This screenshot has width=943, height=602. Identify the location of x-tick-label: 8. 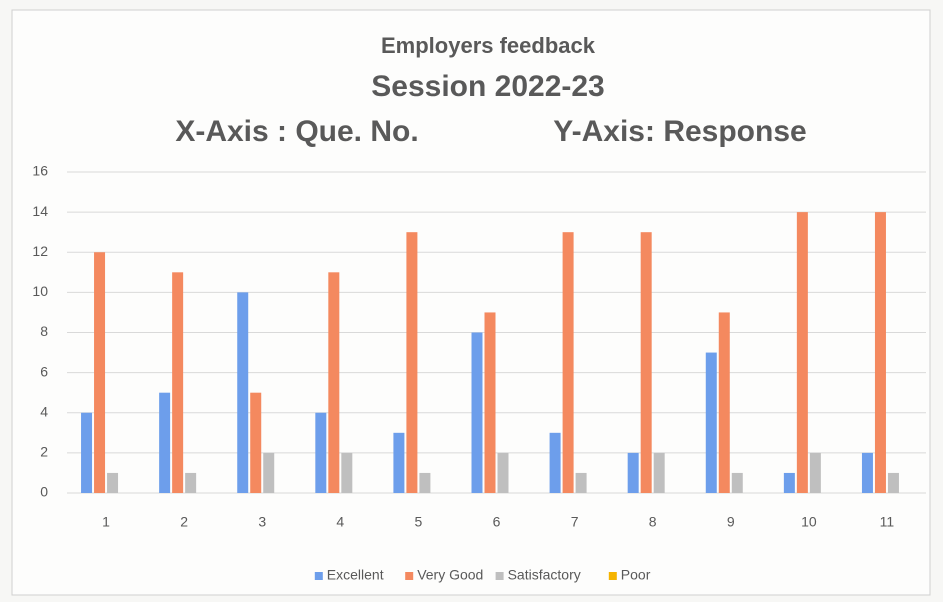
(653, 522).